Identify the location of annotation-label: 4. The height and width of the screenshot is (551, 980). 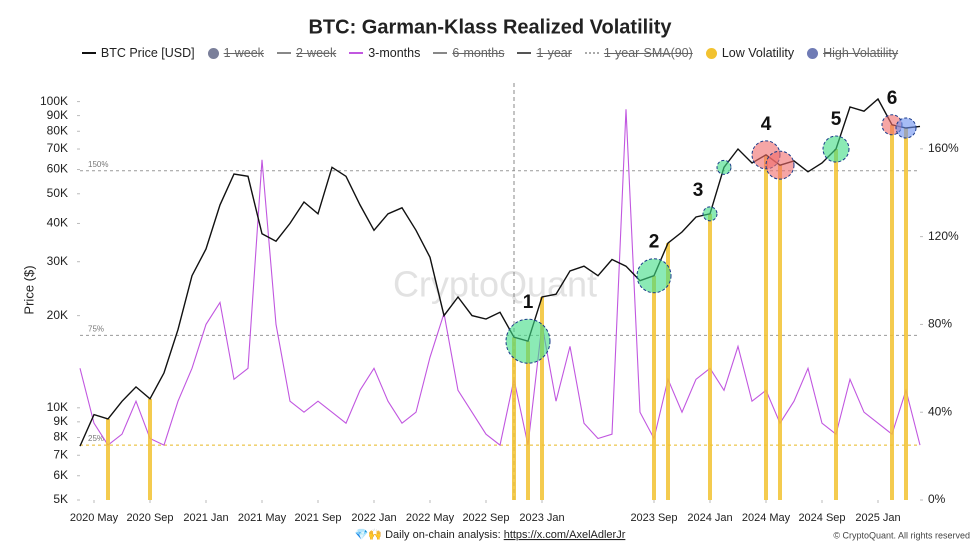
(766, 124).